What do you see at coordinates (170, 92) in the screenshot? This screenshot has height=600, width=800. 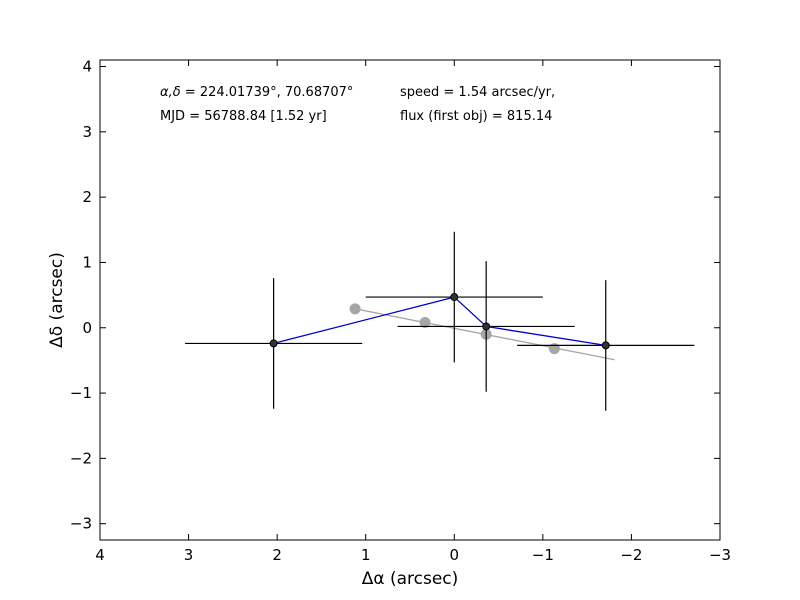 I see `annotation-coords-label: α,δ` at bounding box center [170, 92].